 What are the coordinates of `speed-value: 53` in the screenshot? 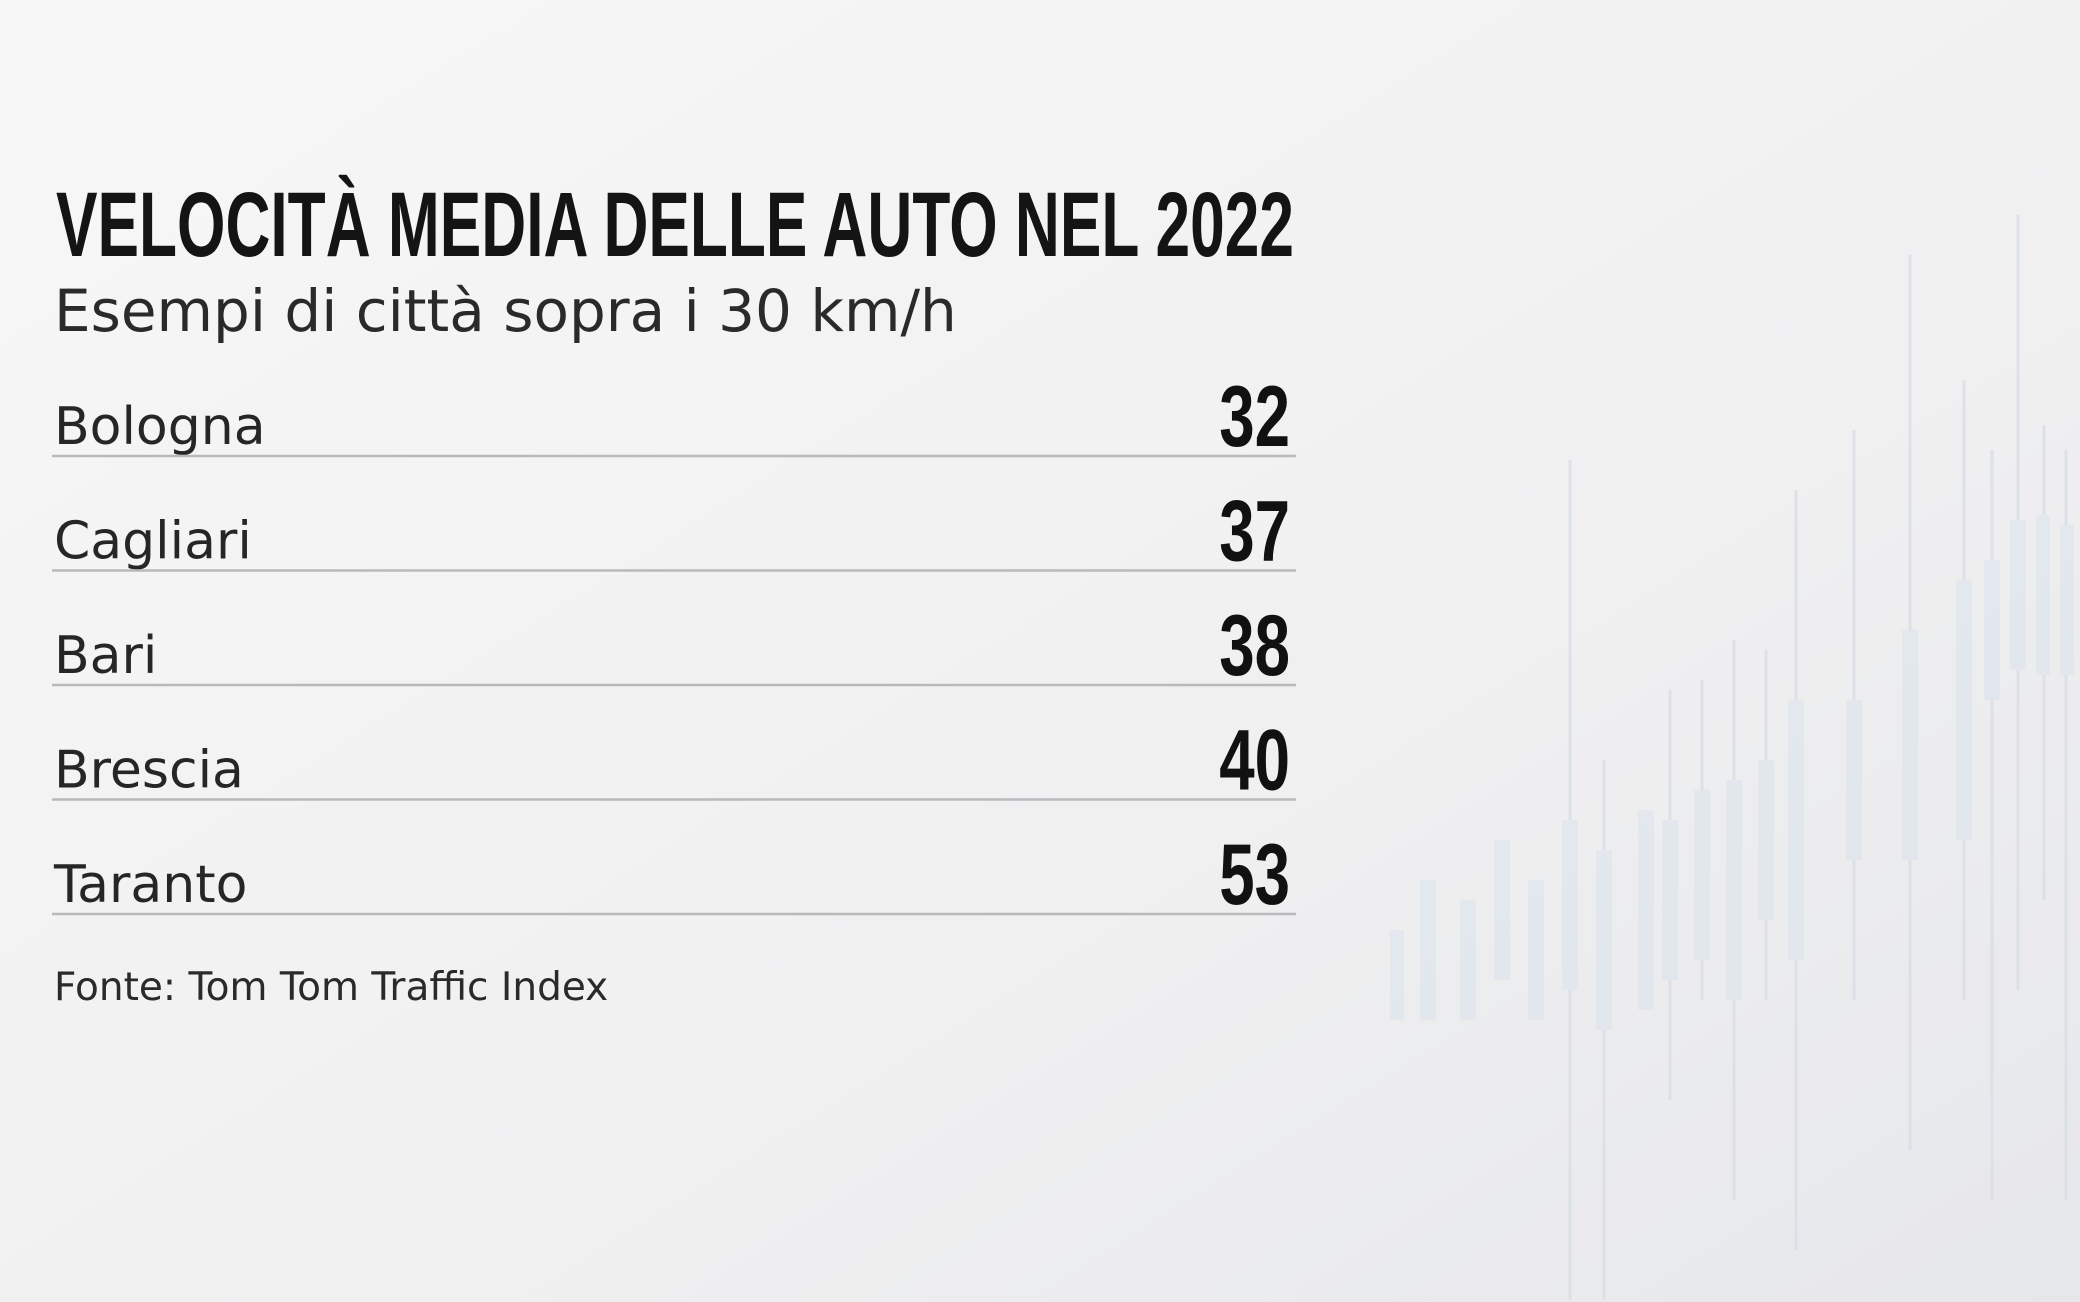 It's located at (1254, 875).